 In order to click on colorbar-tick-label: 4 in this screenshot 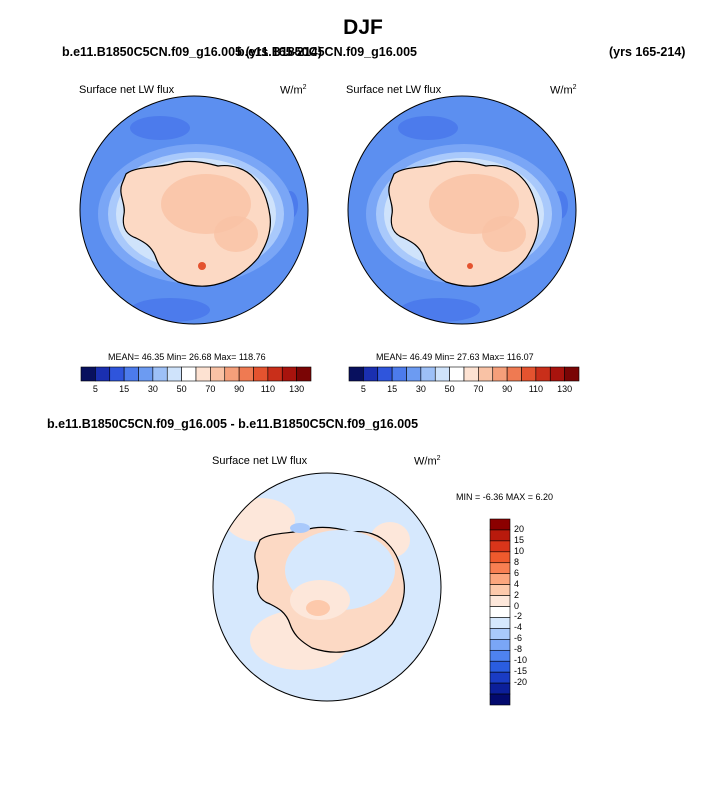, I will do `click(517, 583)`.